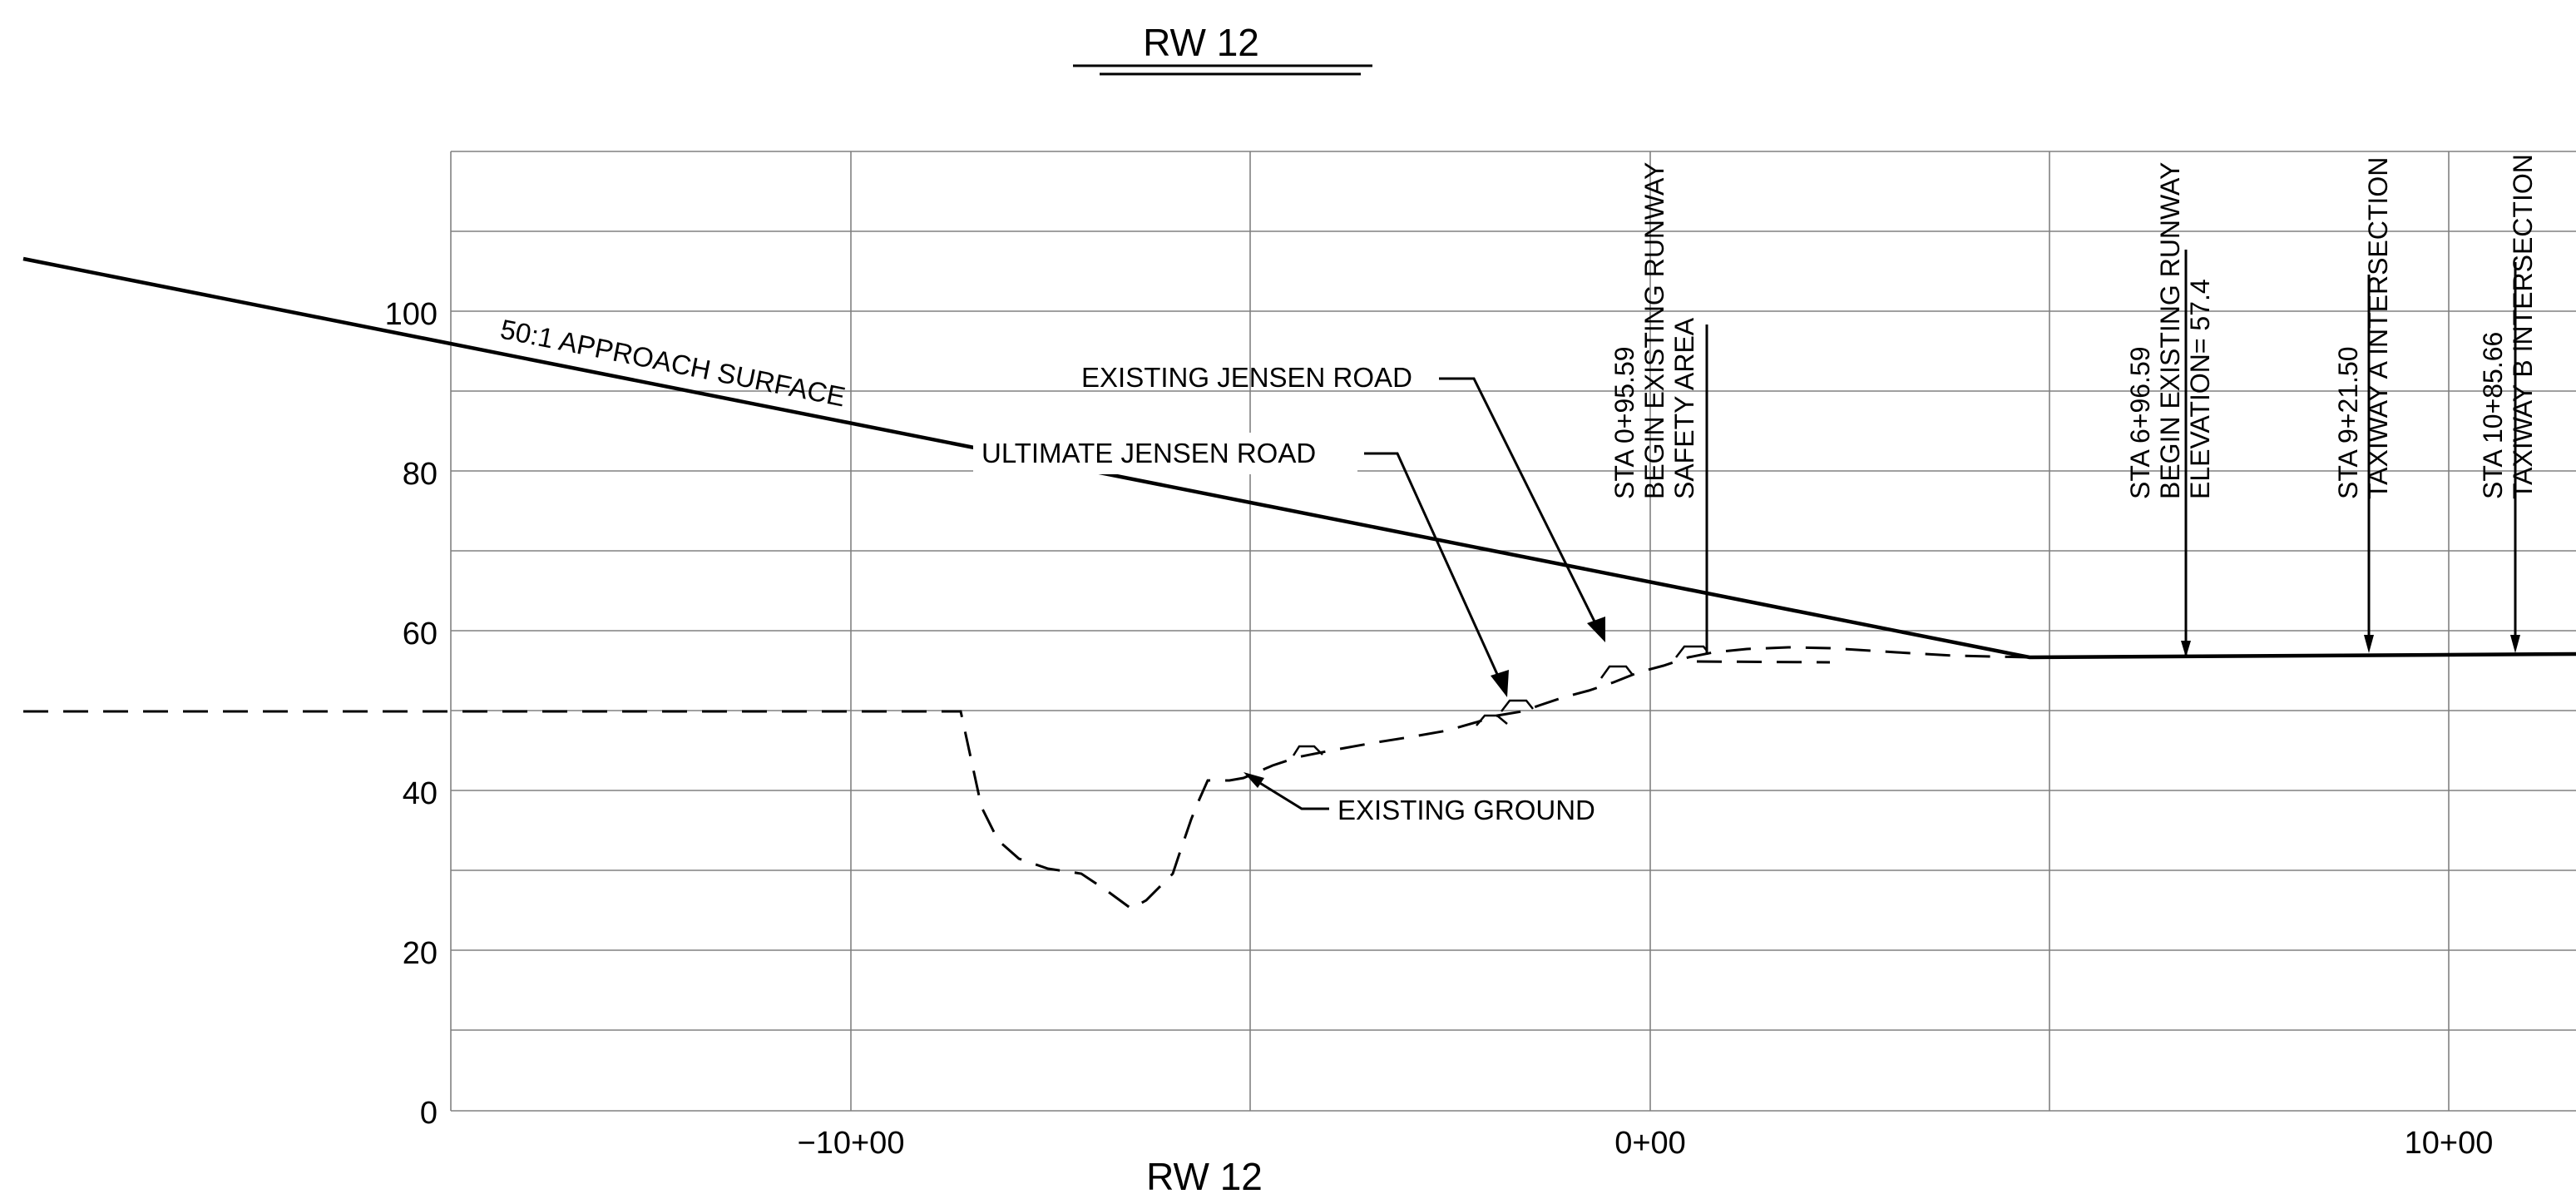  What do you see at coordinates (1596, 629) in the screenshot?
I see `existing-jensen-road-arrow` at bounding box center [1596, 629].